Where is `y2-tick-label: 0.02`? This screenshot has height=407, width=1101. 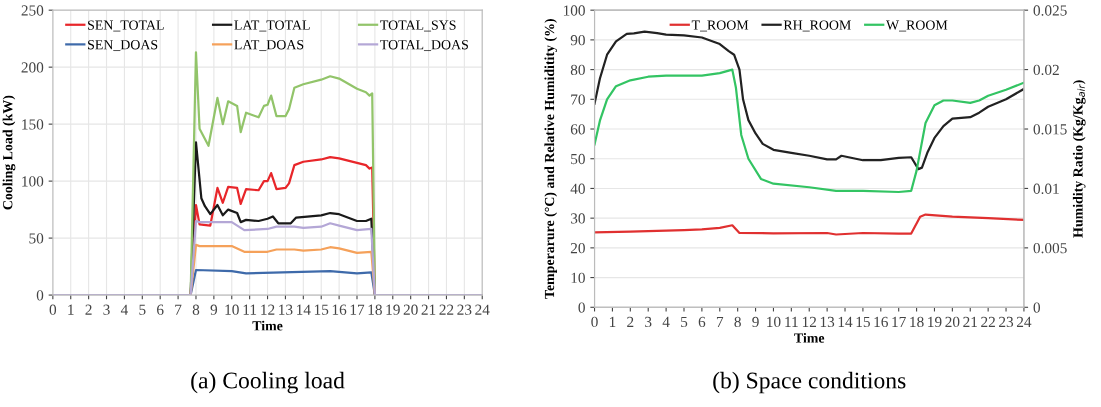 y2-tick-label: 0.02 is located at coordinates (1046, 70).